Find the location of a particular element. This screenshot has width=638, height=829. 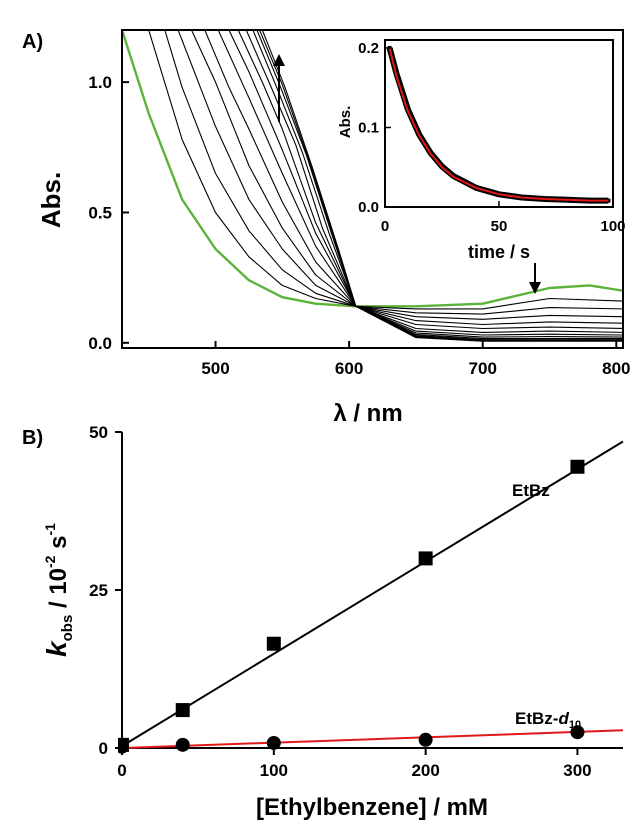

series-label-etbz: EtBz is located at coordinates (531, 490).